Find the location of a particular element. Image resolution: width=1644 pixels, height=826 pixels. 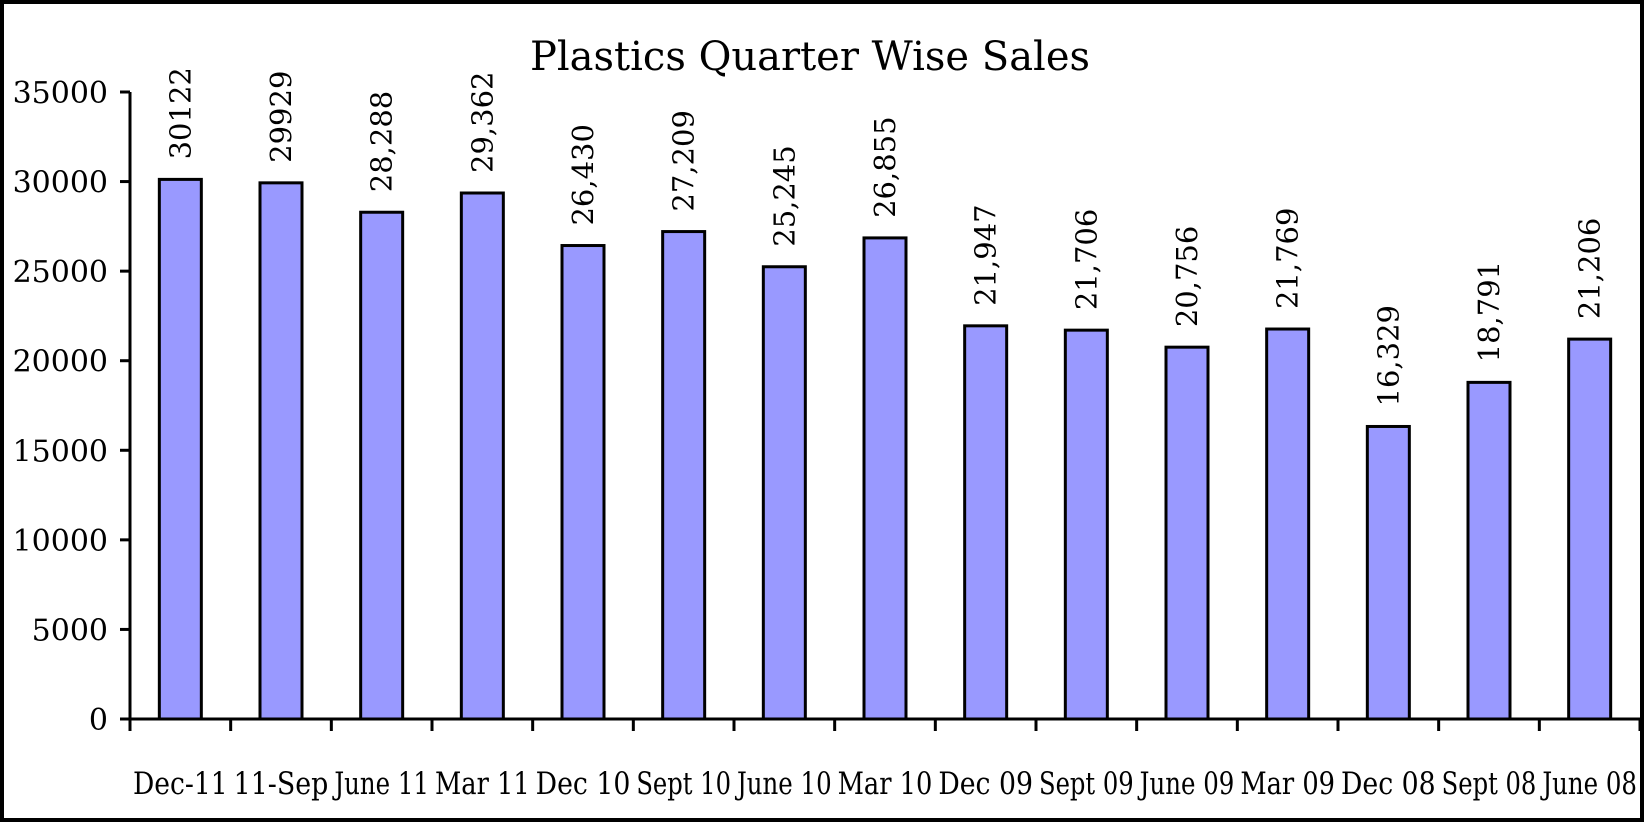

data-label: 20,756 is located at coordinates (1187, 276).